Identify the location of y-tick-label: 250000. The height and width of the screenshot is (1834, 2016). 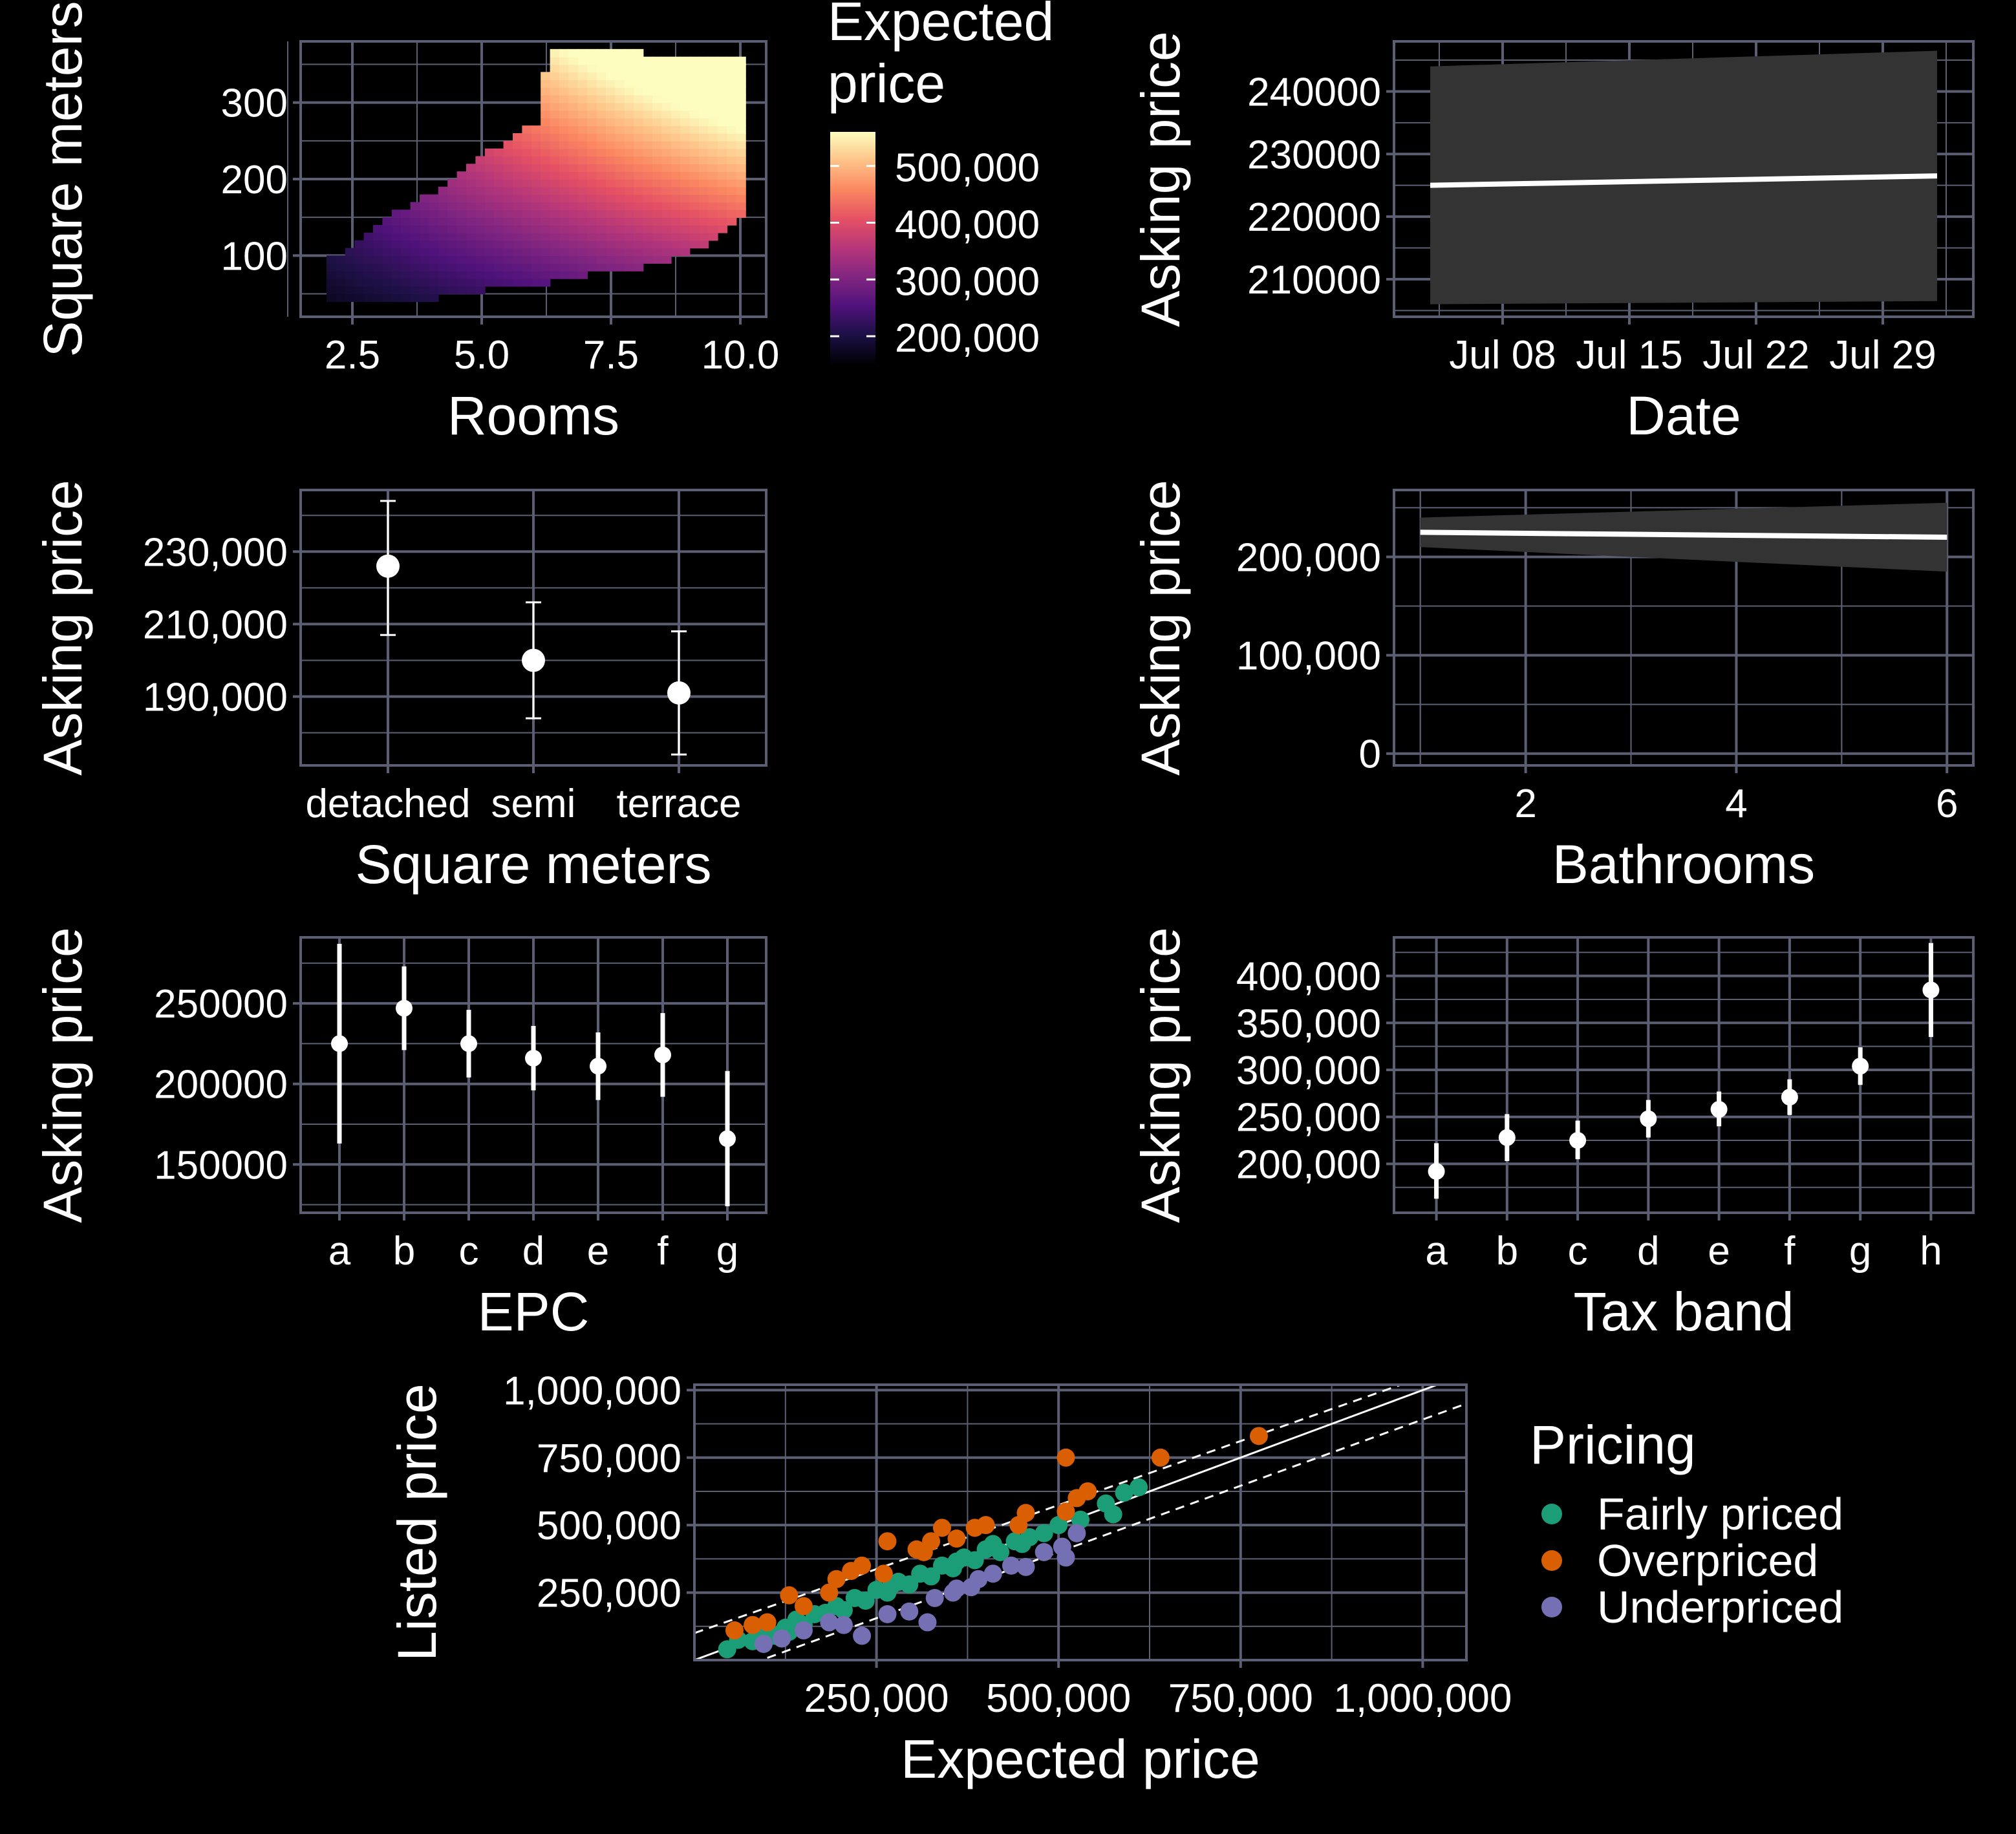
(221, 1004).